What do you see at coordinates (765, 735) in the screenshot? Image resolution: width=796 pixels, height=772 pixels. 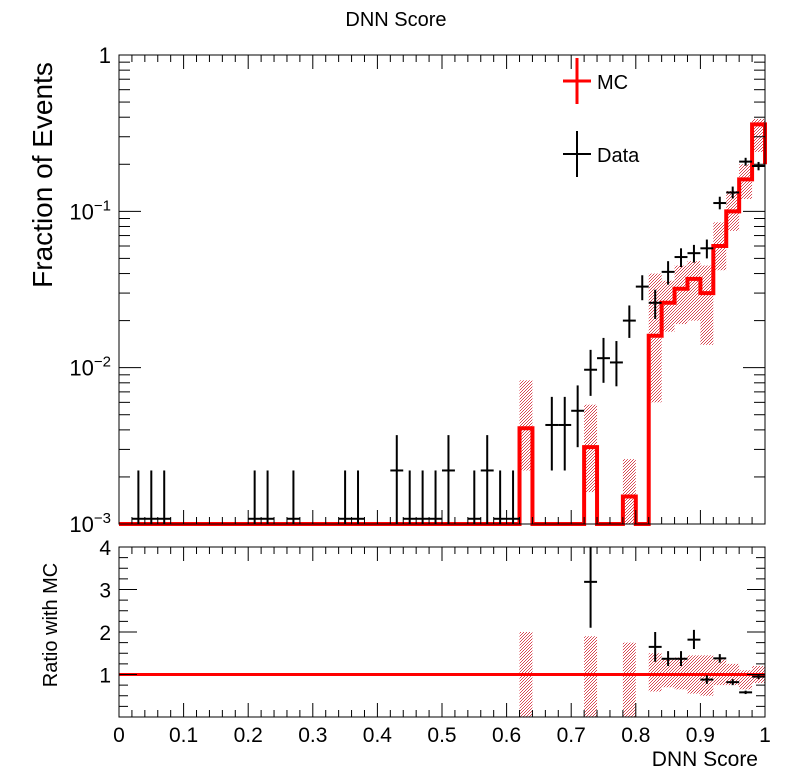 I see `ratio-x-tick-label: 1` at bounding box center [765, 735].